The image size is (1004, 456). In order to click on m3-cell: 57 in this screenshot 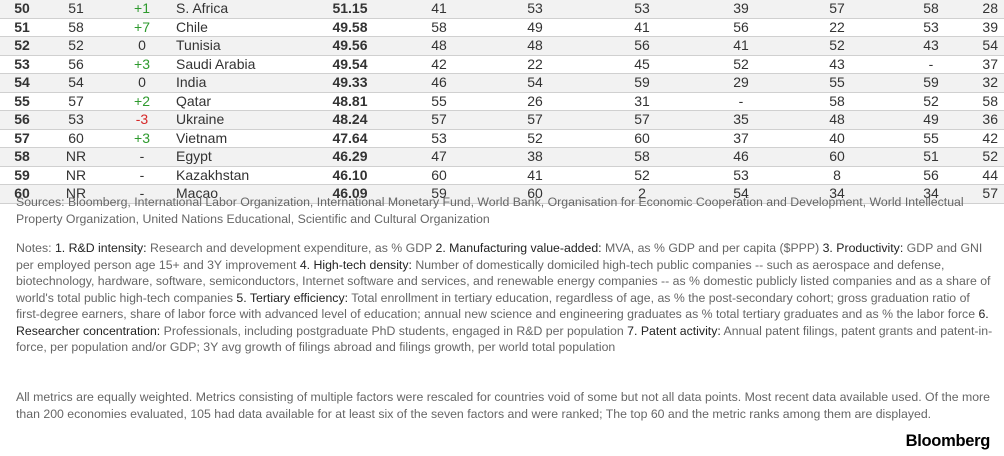, I will do `click(642, 120)`.